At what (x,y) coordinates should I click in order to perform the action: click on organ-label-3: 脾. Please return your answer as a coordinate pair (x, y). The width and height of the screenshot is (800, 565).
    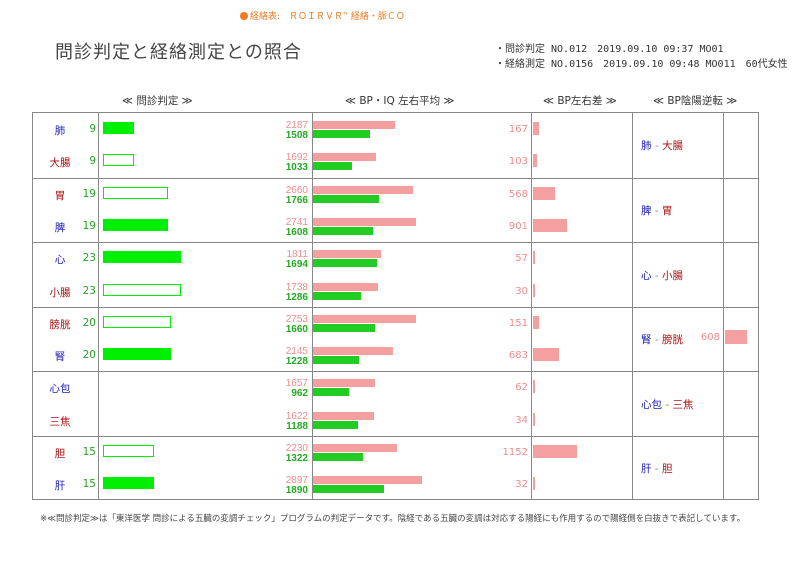
    Looking at the image, I should click on (60, 227).